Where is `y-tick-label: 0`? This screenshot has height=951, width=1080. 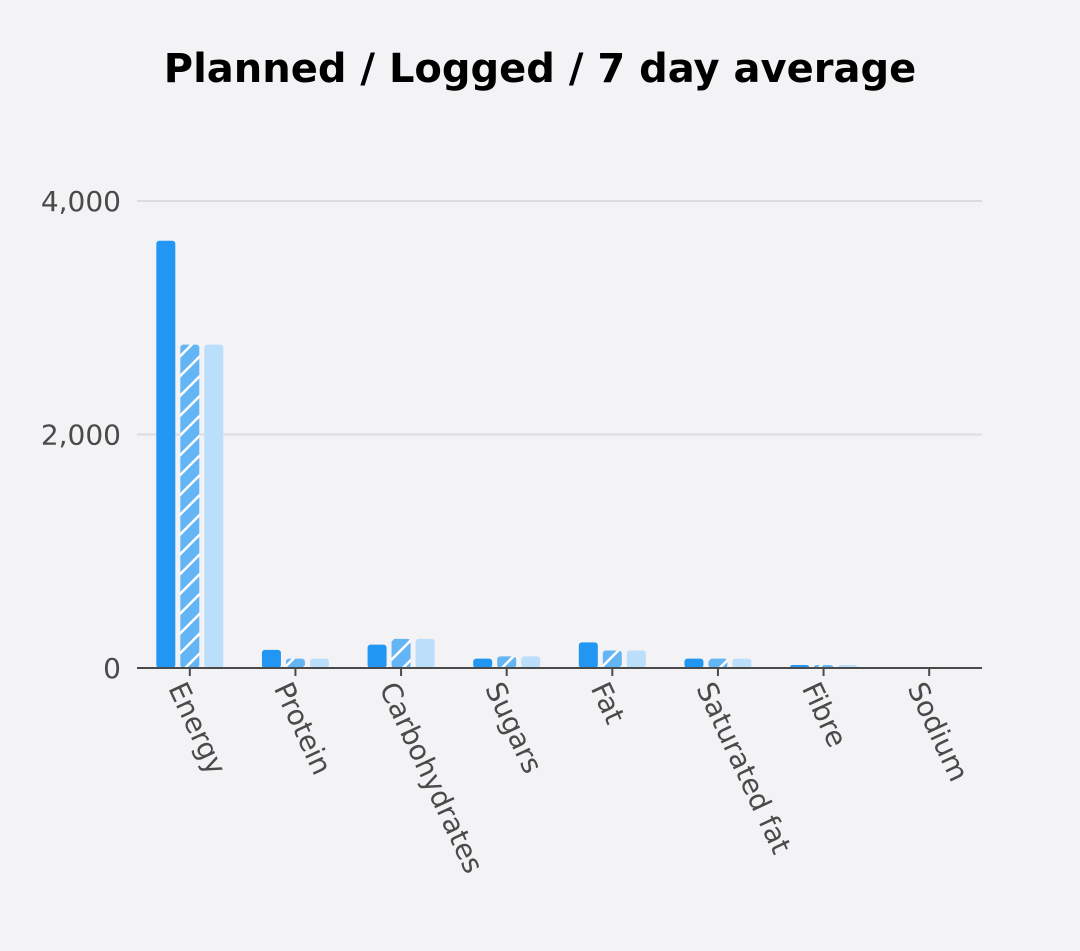 y-tick-label: 0 is located at coordinates (112, 668).